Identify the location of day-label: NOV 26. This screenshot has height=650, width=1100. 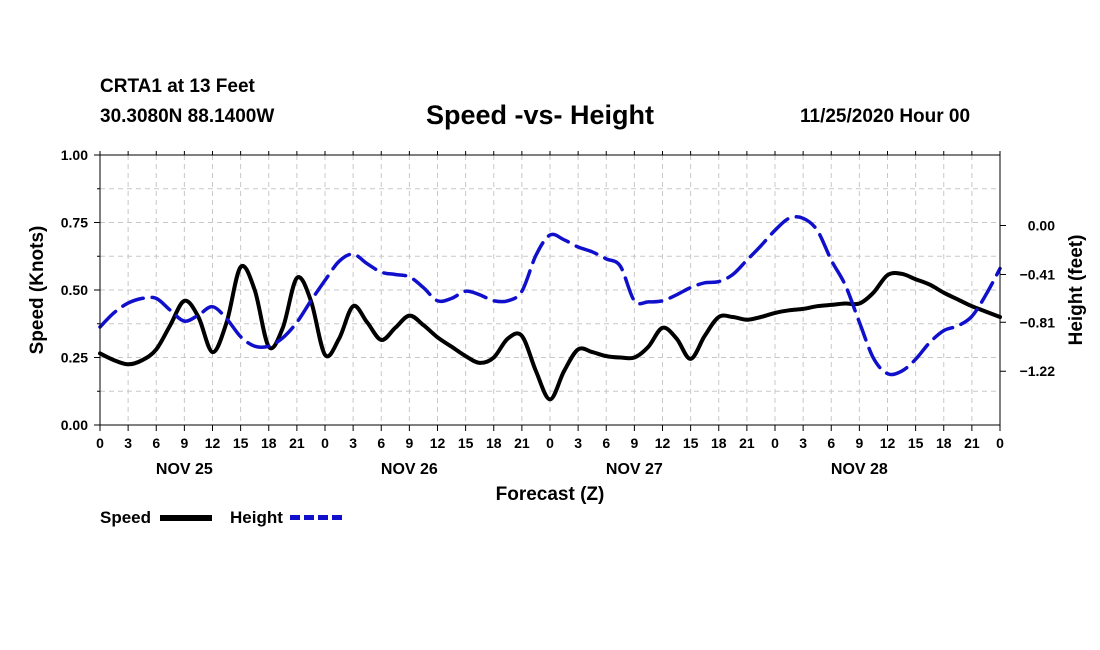
(409, 469).